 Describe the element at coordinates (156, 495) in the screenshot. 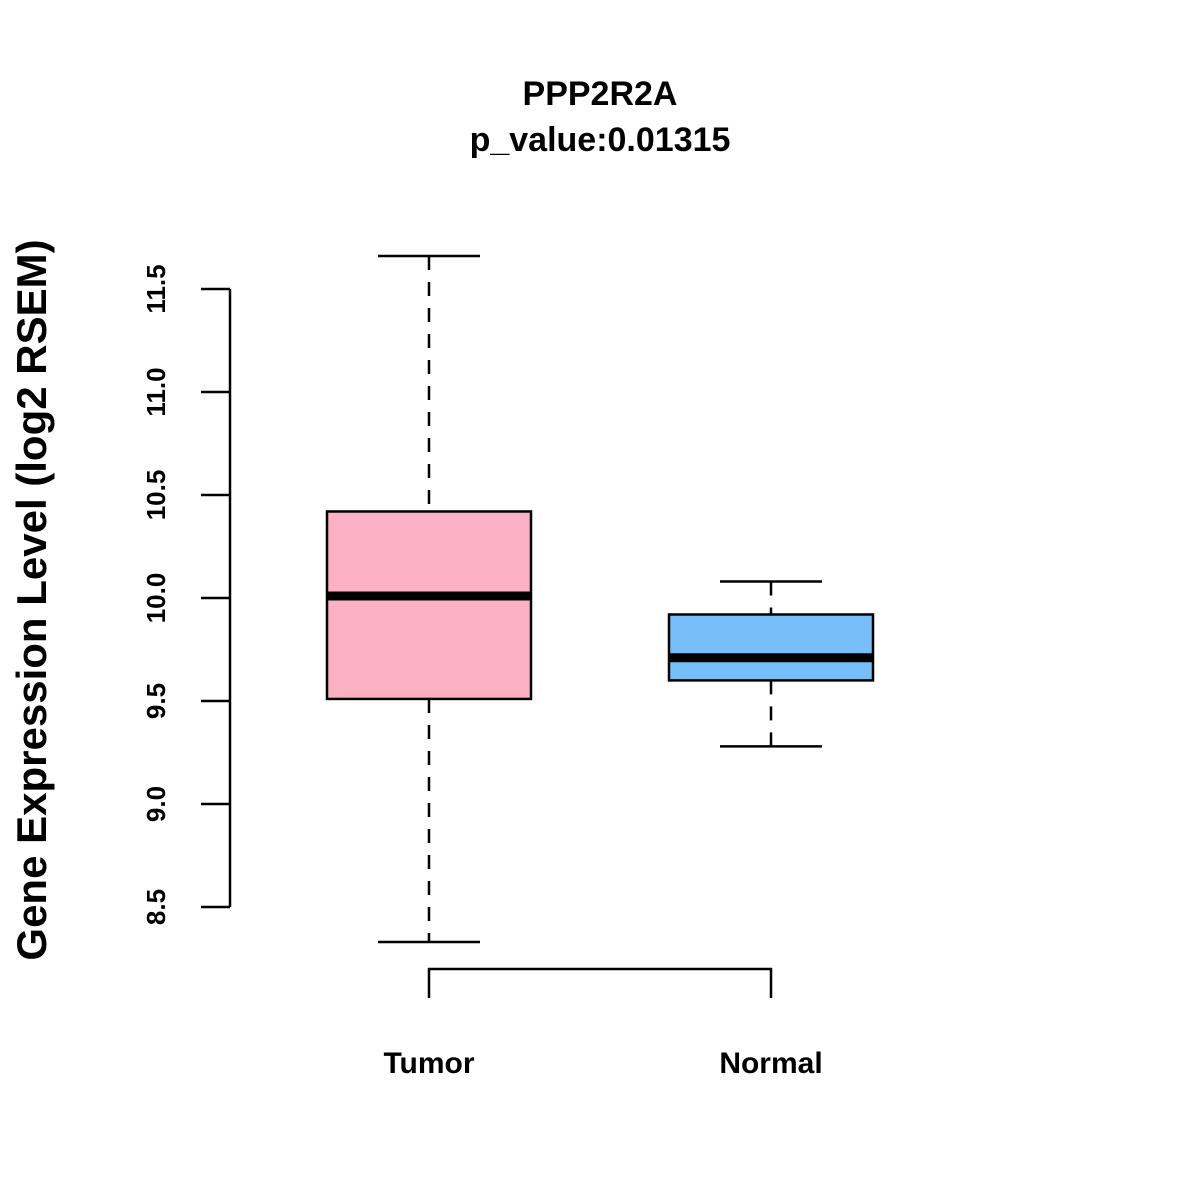

I see `y-tick-label-4: 10.5` at that location.